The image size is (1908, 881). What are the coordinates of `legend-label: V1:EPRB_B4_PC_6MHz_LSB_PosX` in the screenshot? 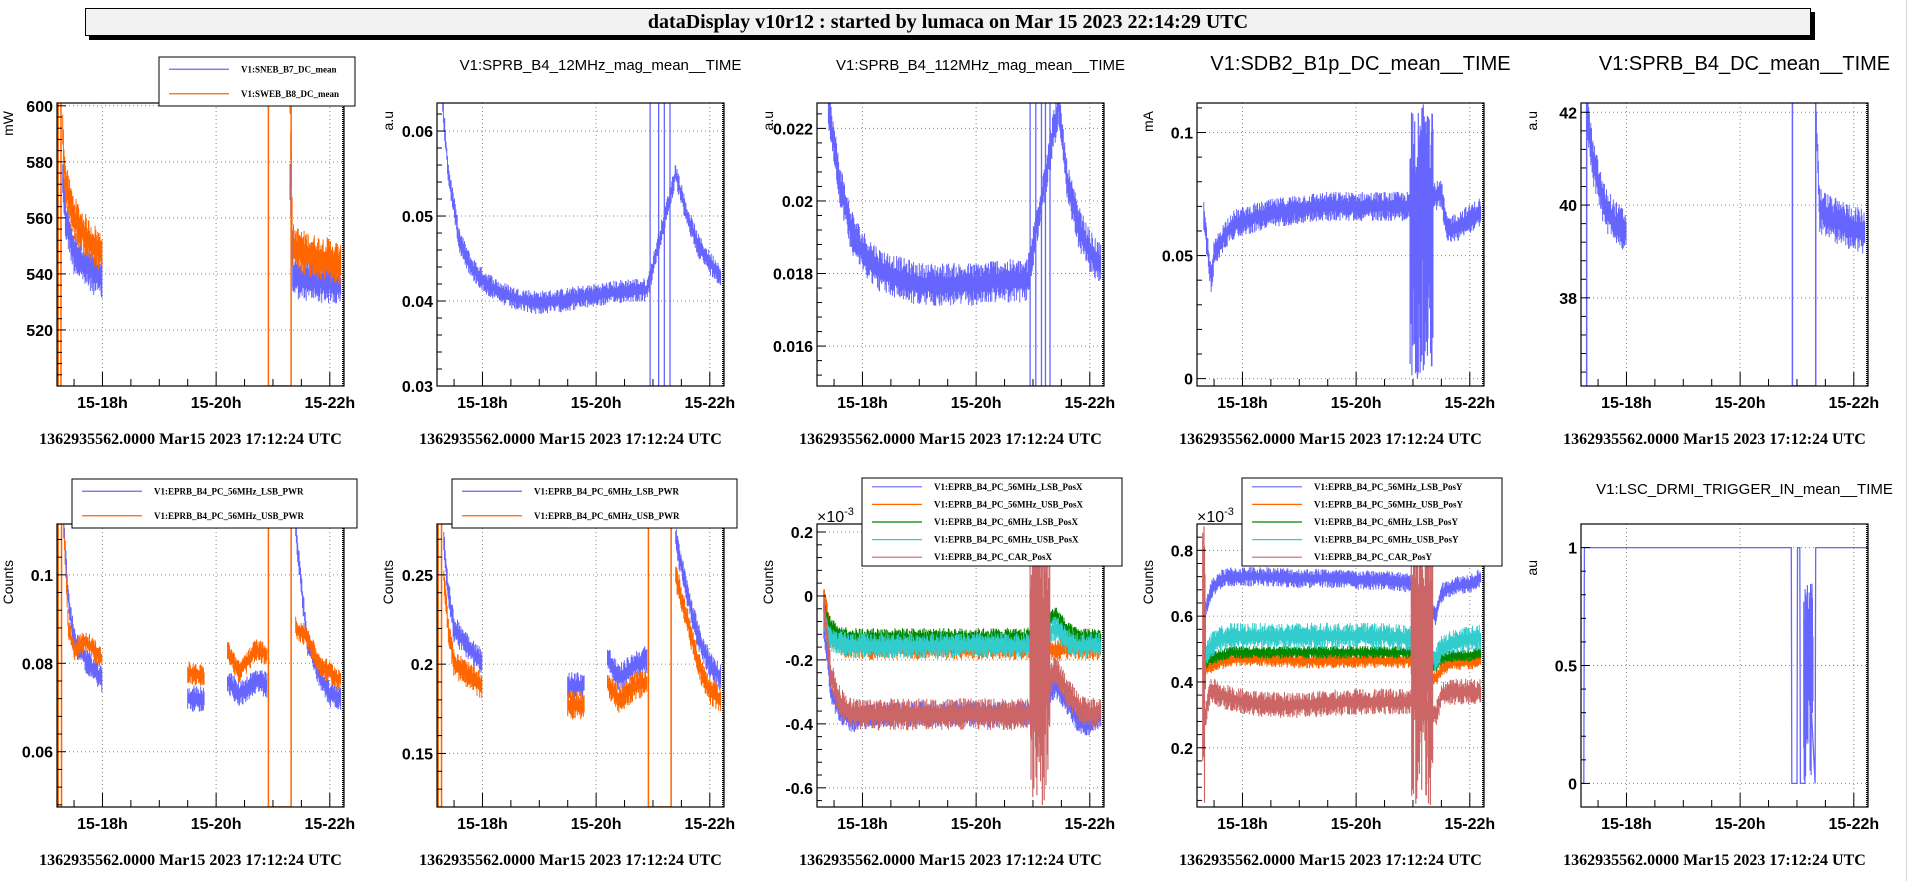 It's located at (1006, 522).